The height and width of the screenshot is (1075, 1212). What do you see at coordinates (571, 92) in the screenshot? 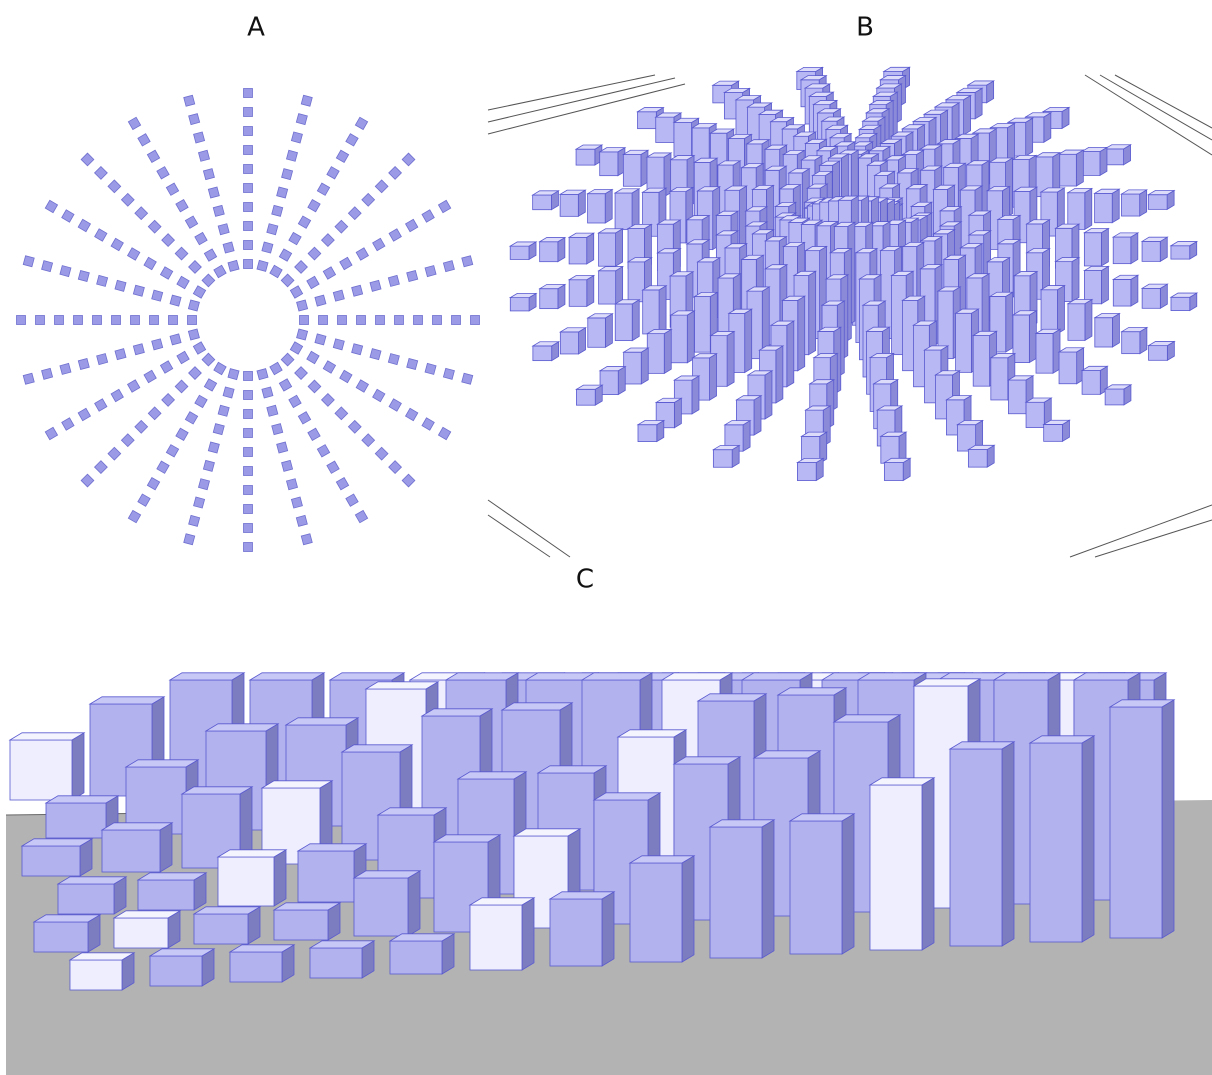
I see `corner-line` at bounding box center [571, 92].